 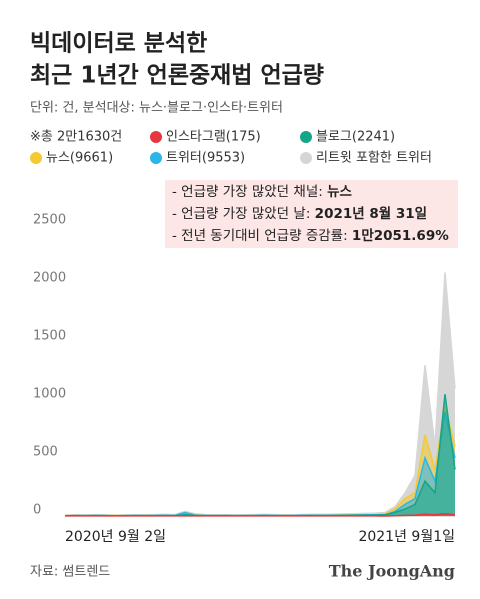 I want to click on y-tick-label: 1500, so click(x=49, y=336).